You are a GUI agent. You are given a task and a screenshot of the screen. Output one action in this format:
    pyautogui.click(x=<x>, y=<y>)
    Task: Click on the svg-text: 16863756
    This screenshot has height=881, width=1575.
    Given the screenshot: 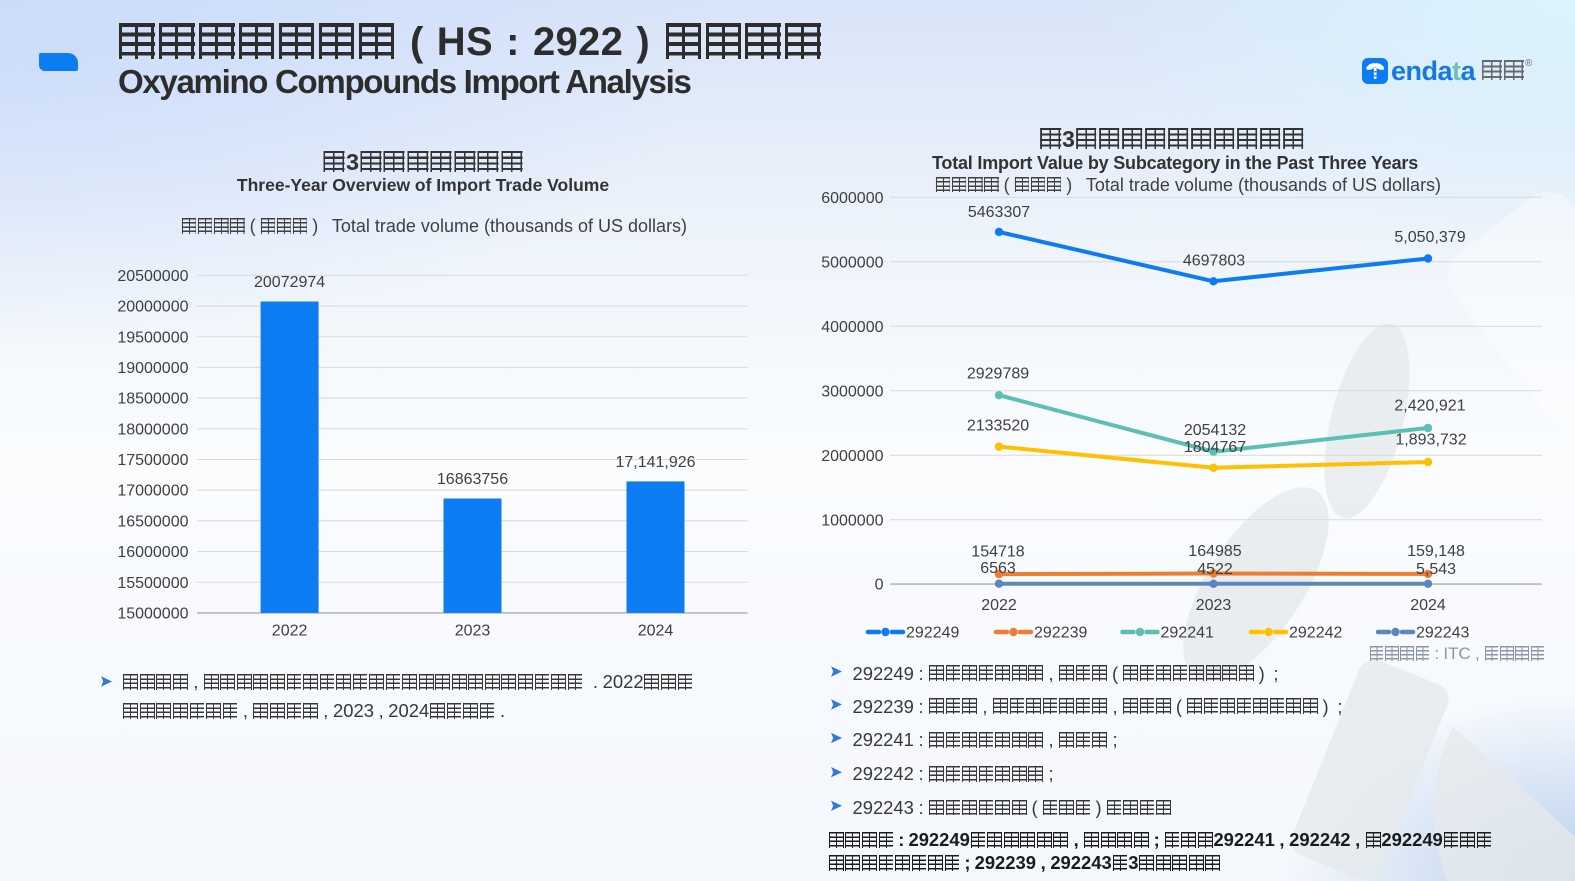 What is the action you would take?
    pyautogui.click(x=472, y=479)
    